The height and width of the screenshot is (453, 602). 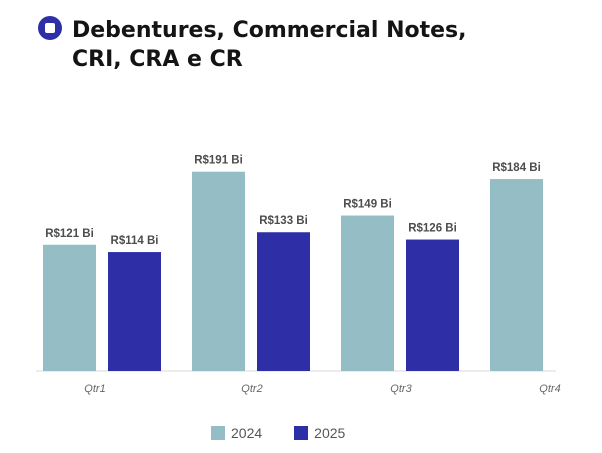 What do you see at coordinates (330, 433) in the screenshot?
I see `legend-label-2025: 2025` at bounding box center [330, 433].